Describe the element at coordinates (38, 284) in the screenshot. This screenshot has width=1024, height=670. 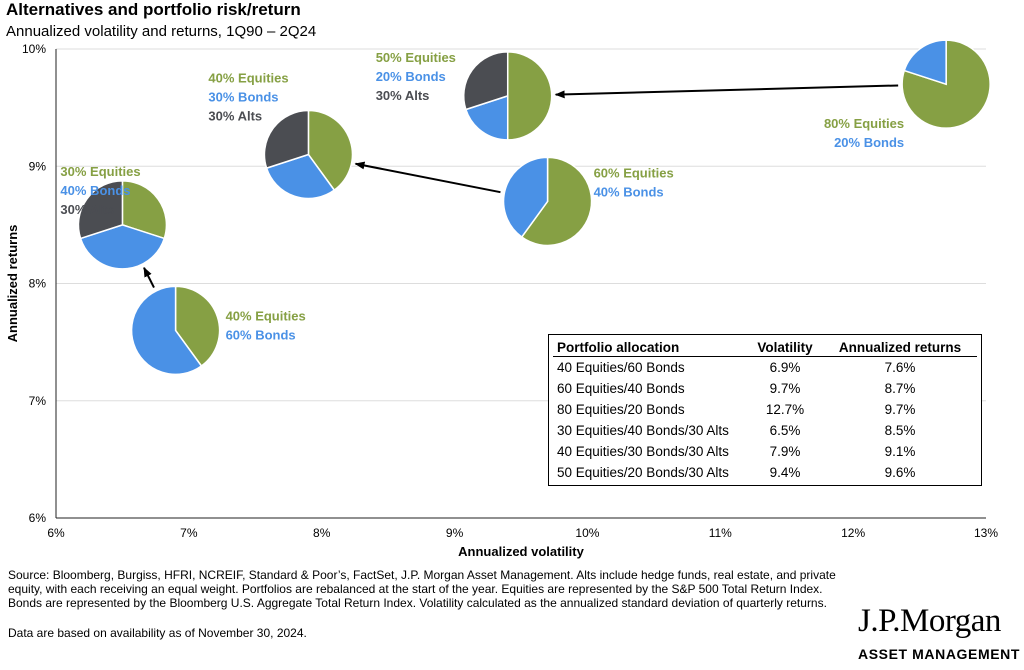
I see `y-tick-label: 8%` at that location.